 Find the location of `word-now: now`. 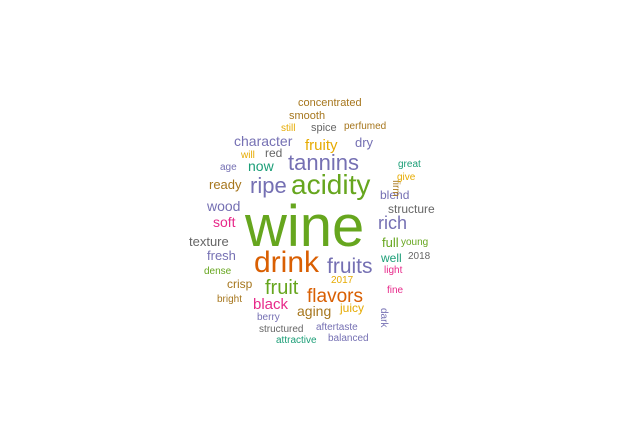

word-now: now is located at coordinates (261, 166).